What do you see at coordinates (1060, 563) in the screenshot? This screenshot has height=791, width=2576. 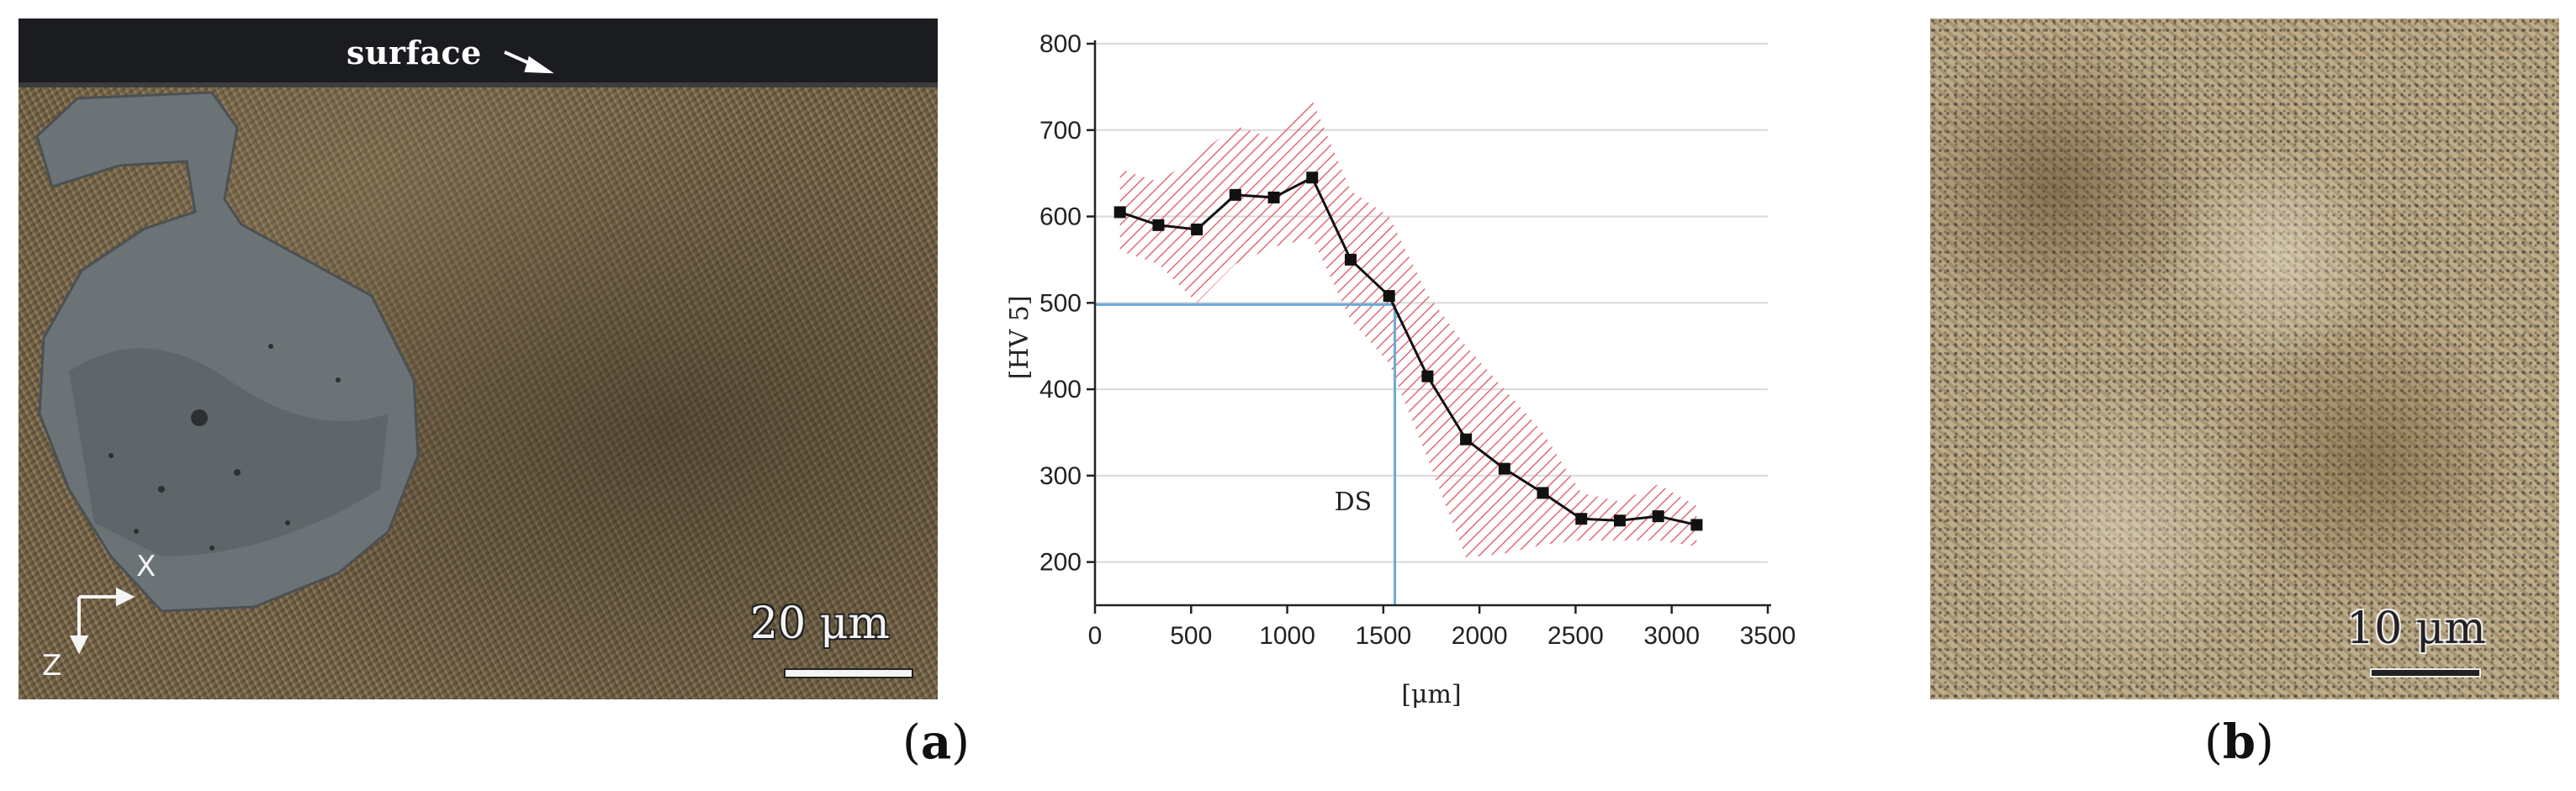 I see `y-tick-label-200: 200` at bounding box center [1060, 563].